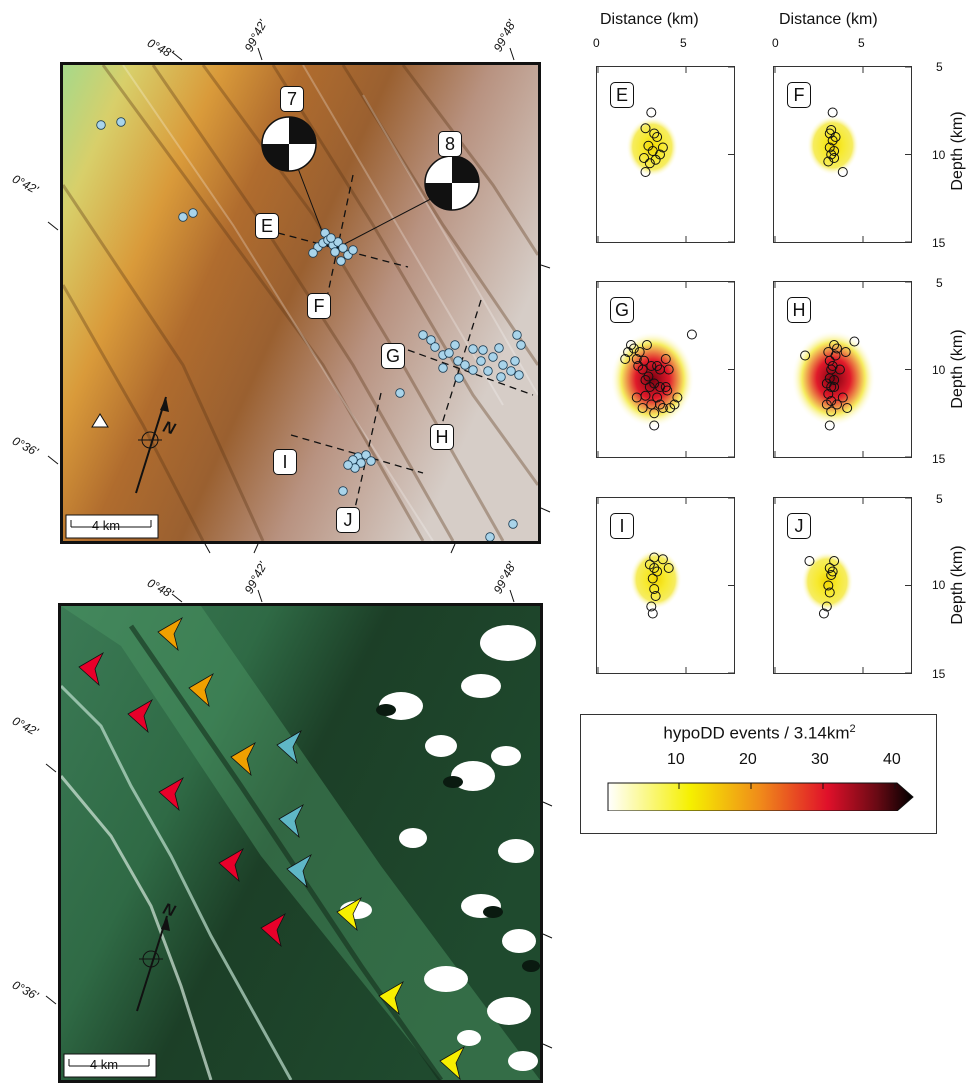 This screenshot has width=977, height=1083. What do you see at coordinates (596, 43) in the screenshot?
I see `x-tick-0-left: 0` at bounding box center [596, 43].